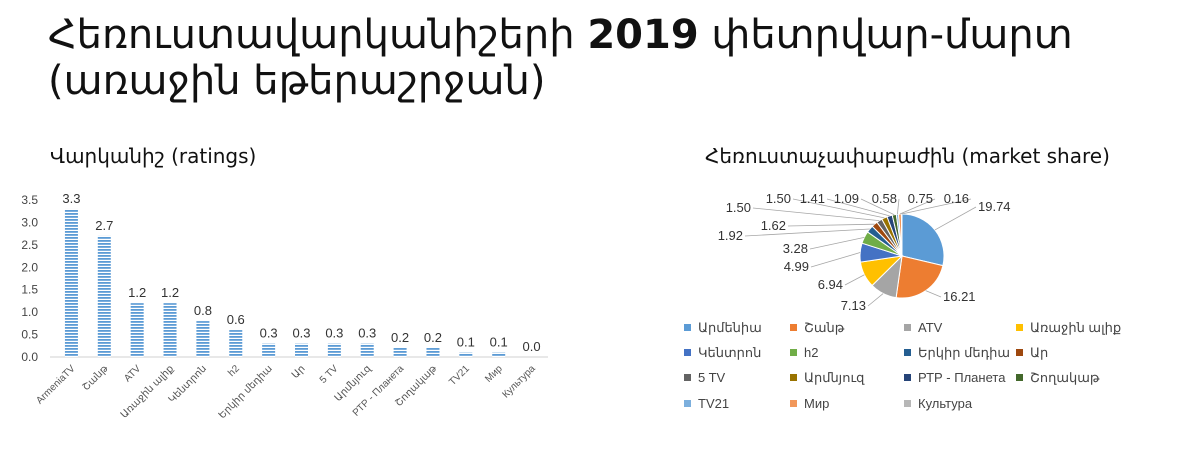  I want to click on pie-value-label: 1.92, so click(730, 235).